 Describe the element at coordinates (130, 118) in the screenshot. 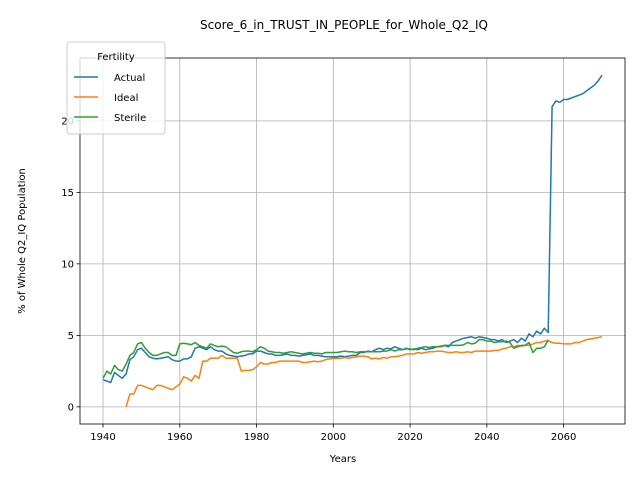

I see `legend-label-sterile: Sterile` at that location.